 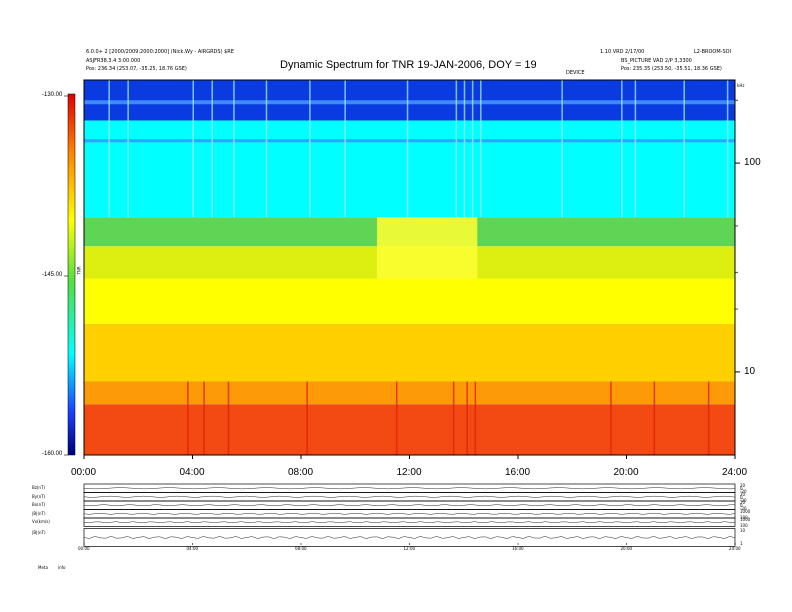 What do you see at coordinates (518, 472) in the screenshot?
I see `x-tick-label-4: 16:00` at bounding box center [518, 472].